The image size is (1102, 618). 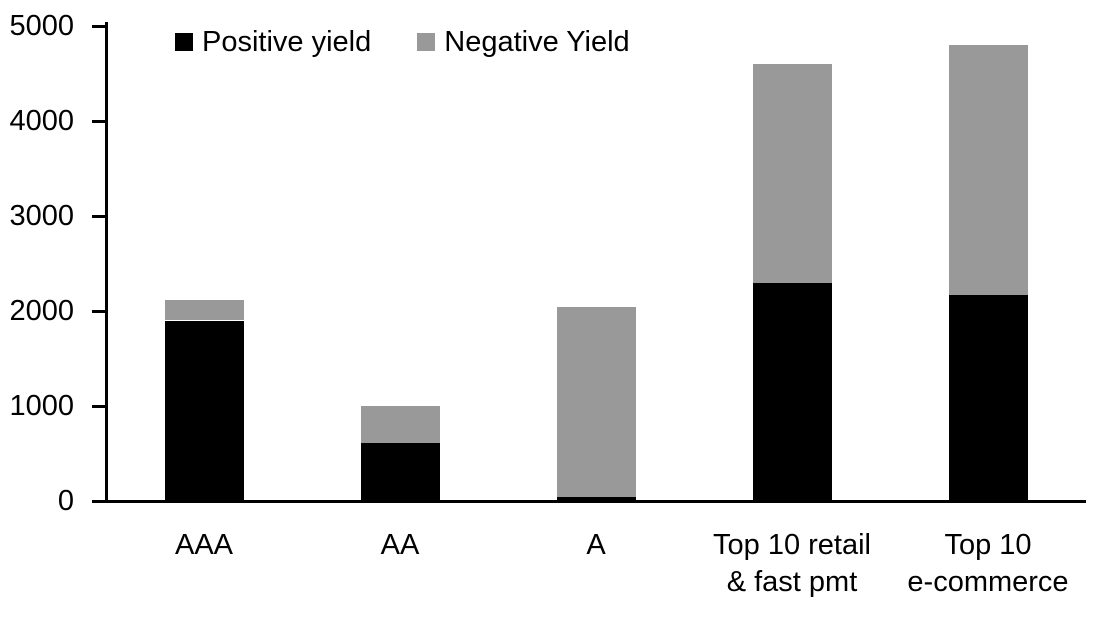 I want to click on x-category-label: A, so click(x=596, y=545).